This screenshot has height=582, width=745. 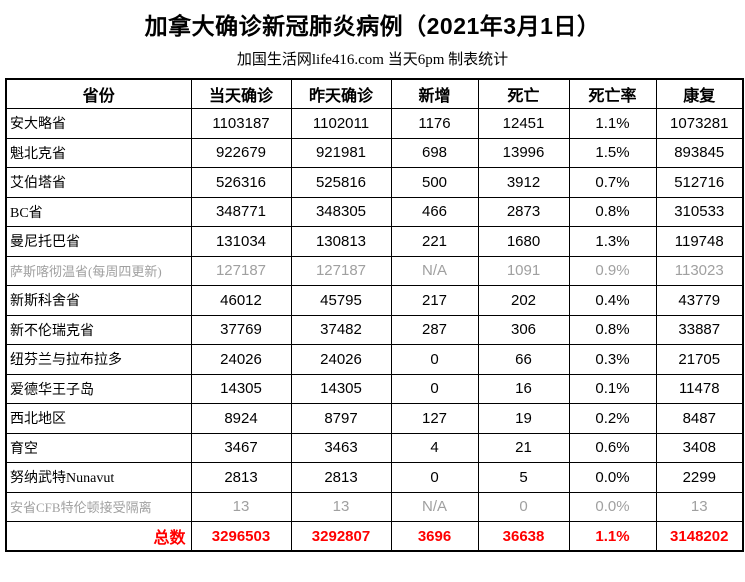 What do you see at coordinates (98, 329) in the screenshot?
I see `province-cell: 新不伦瑞克省` at bounding box center [98, 329].